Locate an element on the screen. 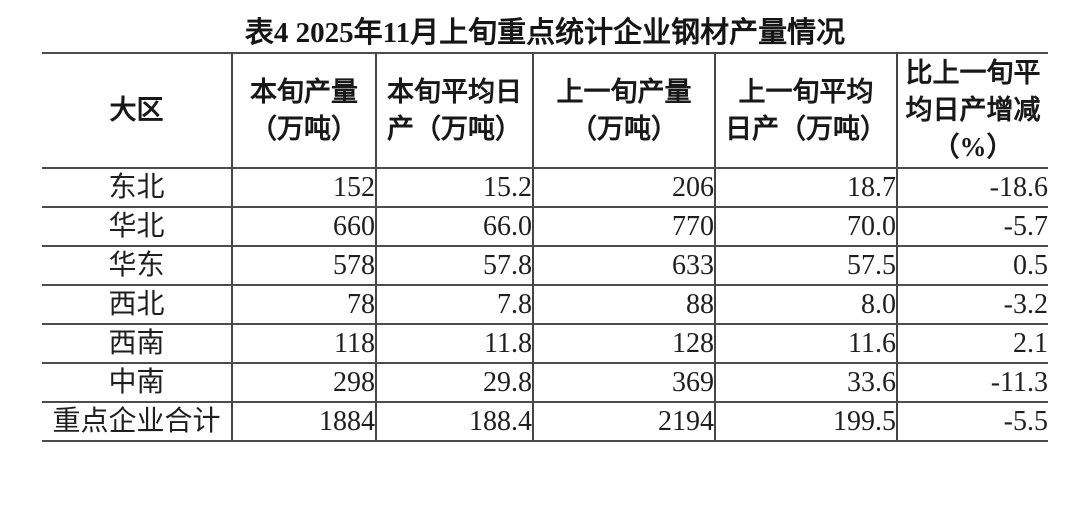 This screenshot has height=515, width=1080. value-cell: -5.7 is located at coordinates (972, 227).